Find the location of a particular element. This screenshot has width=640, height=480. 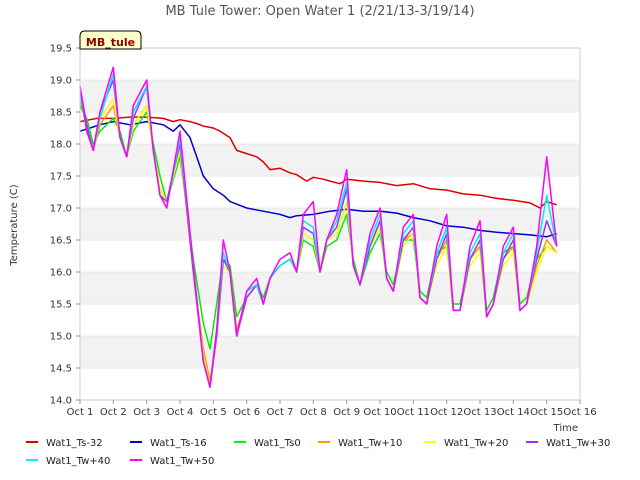

legend-label: Wat1_Ts-16 is located at coordinates (178, 443).